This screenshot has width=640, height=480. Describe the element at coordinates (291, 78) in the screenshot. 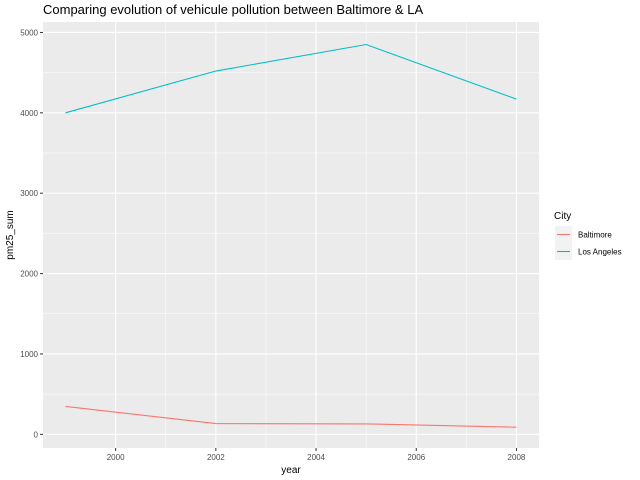

I see `series-line-los-angeles` at that location.